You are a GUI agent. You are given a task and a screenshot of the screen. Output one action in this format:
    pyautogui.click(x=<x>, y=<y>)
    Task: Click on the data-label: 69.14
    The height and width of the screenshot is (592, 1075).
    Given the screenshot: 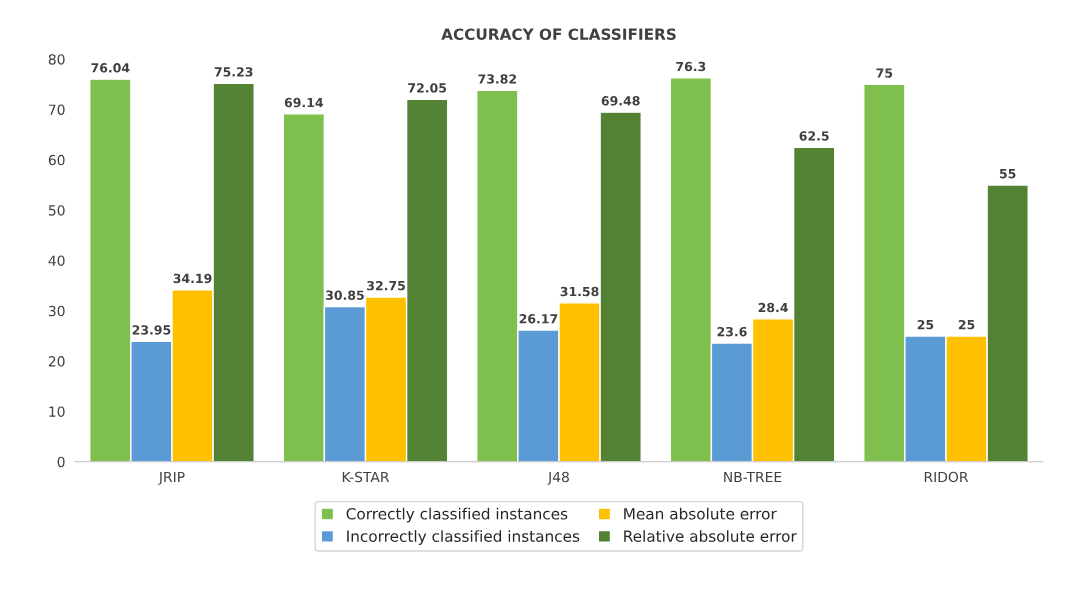 What is the action you would take?
    pyautogui.click(x=304, y=102)
    